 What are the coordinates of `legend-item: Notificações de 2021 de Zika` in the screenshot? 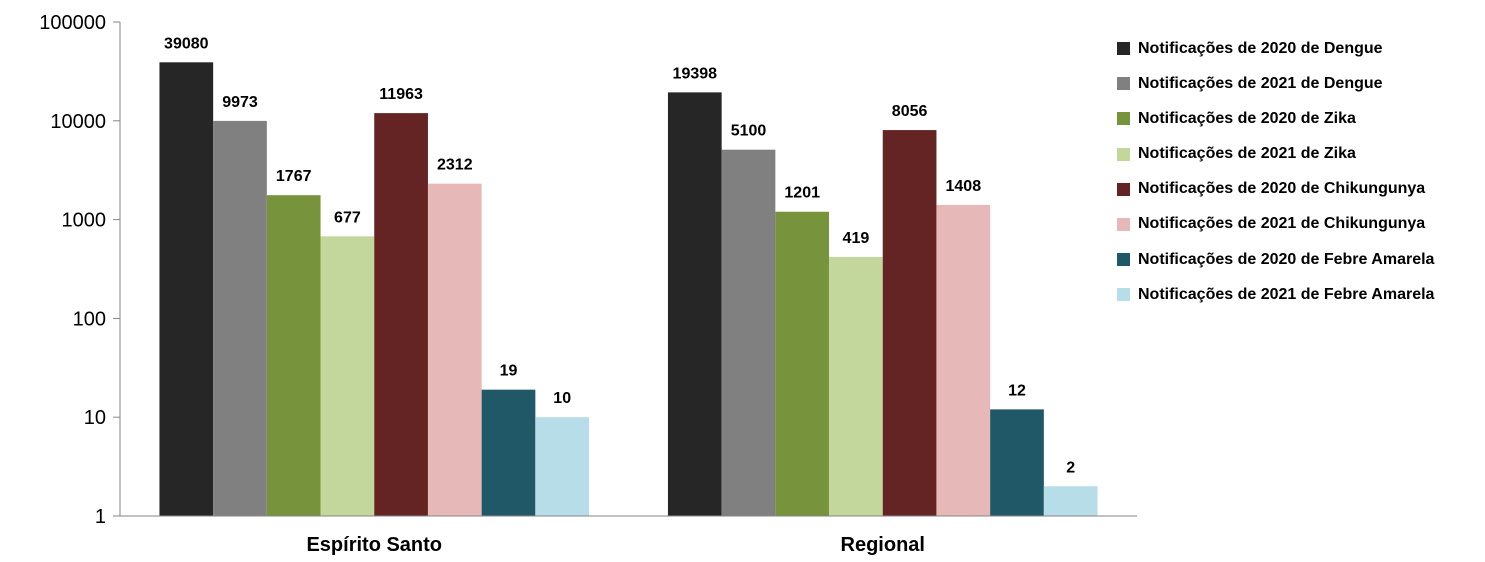 It's located at (1275, 154).